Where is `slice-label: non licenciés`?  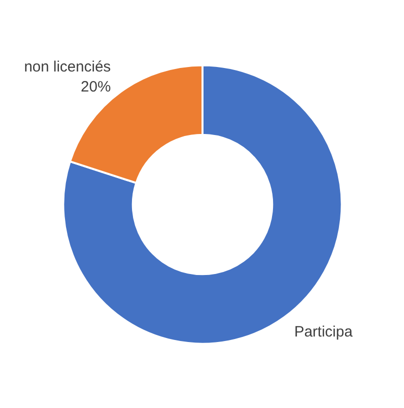 slice-label: non licenciés is located at coordinates (67, 67).